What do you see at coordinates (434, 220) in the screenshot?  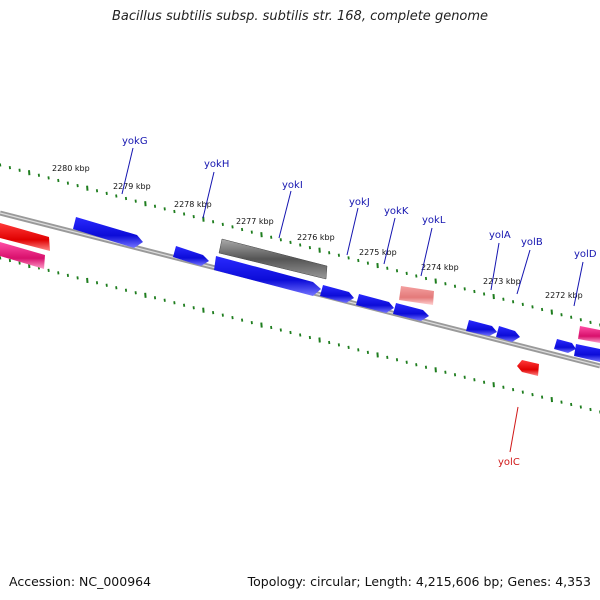 I see `gene-label-yokL: yokL` at bounding box center [434, 220].